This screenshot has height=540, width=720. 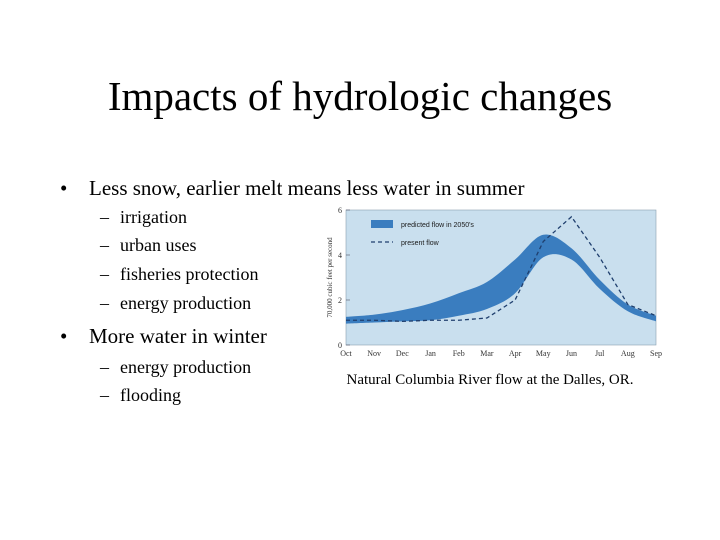 What do you see at coordinates (150, 395) in the screenshot?
I see `sub-bullet-text: flooding` at bounding box center [150, 395].